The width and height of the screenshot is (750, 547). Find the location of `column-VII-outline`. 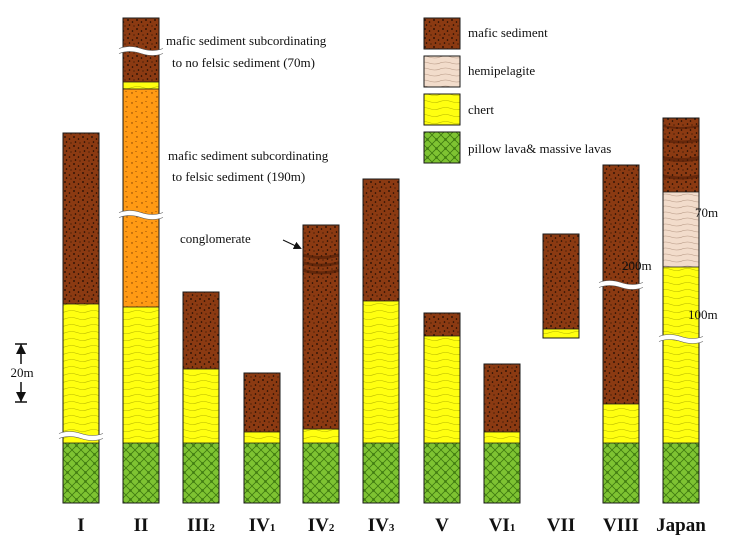

column-VII-outline is located at coordinates (561, 286).